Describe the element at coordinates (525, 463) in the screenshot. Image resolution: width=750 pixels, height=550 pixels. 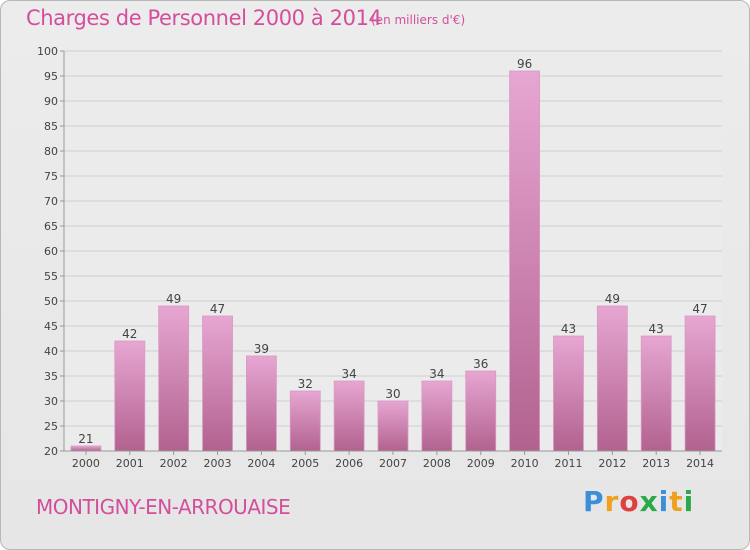
I see `x-tick-label: 2010` at that location.